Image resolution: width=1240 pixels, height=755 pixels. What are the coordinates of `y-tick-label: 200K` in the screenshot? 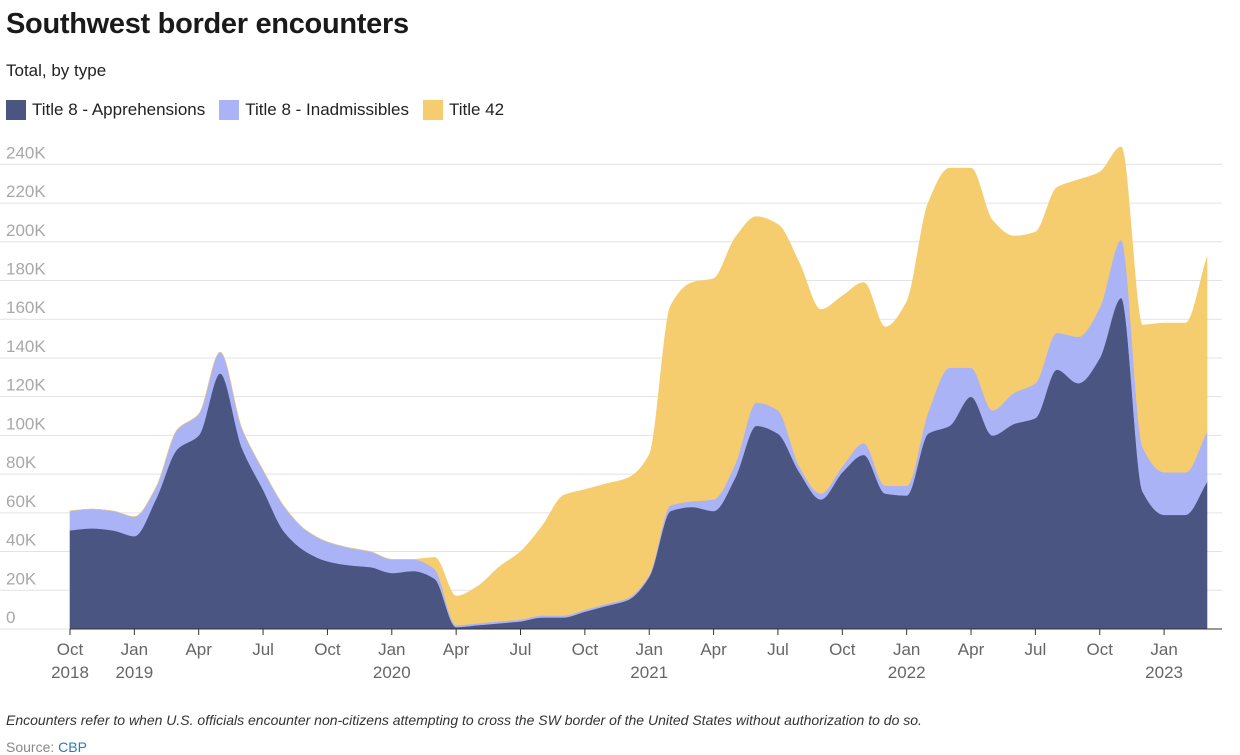 It's located at (26, 230).